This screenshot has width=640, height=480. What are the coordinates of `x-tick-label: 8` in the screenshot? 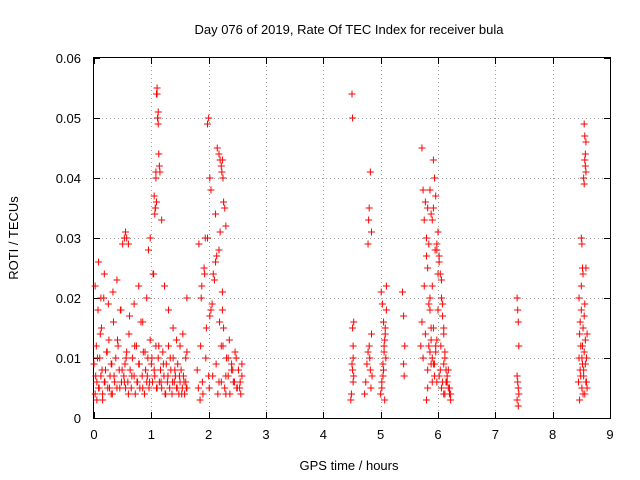 It's located at (552, 434).